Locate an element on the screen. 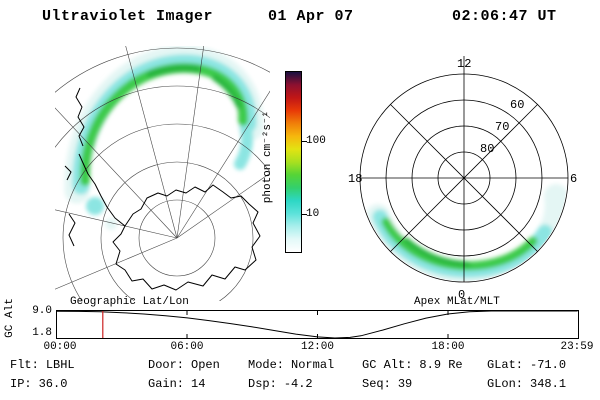 Image resolution: width=600 pixels, height=400 pixels. chart-frame is located at coordinates (317, 324).